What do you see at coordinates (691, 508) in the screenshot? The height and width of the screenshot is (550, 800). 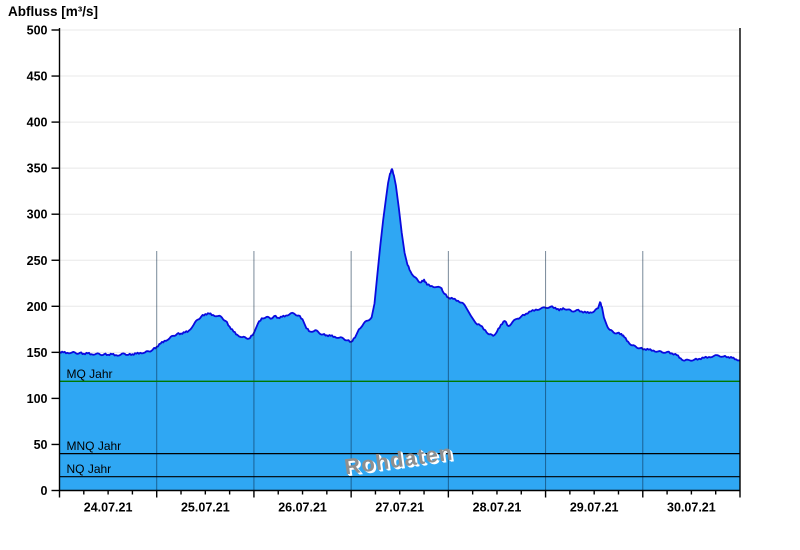 I see `x-tick-label: 30.07.21` at bounding box center [691, 508].